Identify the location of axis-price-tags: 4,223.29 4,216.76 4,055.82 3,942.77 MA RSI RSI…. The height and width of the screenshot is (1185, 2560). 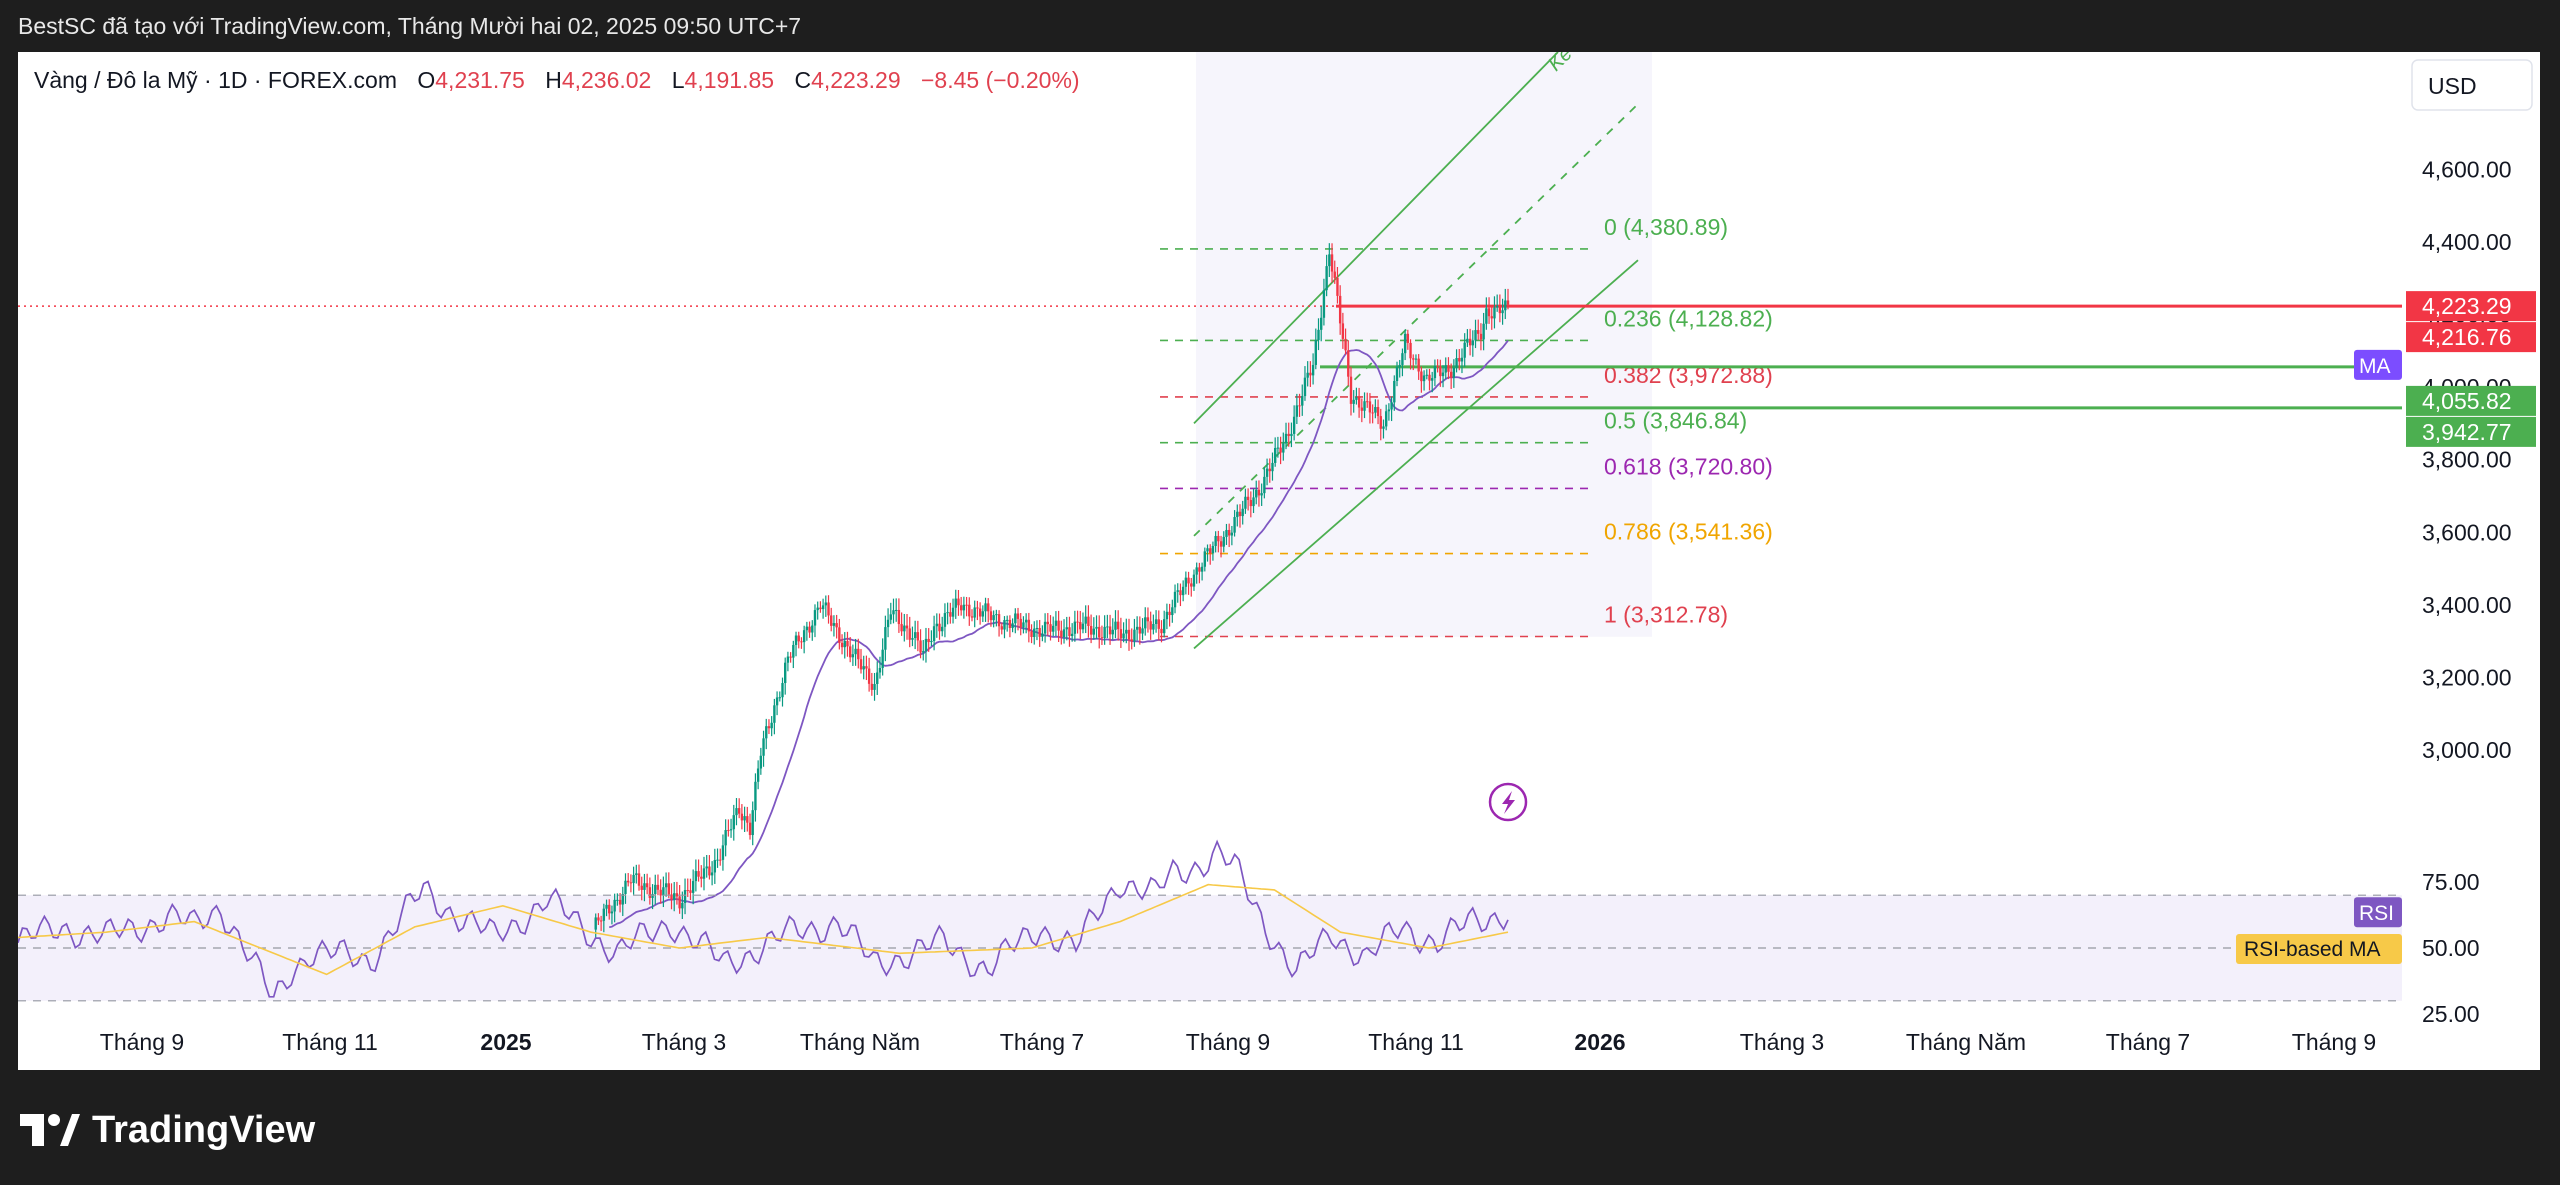
(2386, 627).